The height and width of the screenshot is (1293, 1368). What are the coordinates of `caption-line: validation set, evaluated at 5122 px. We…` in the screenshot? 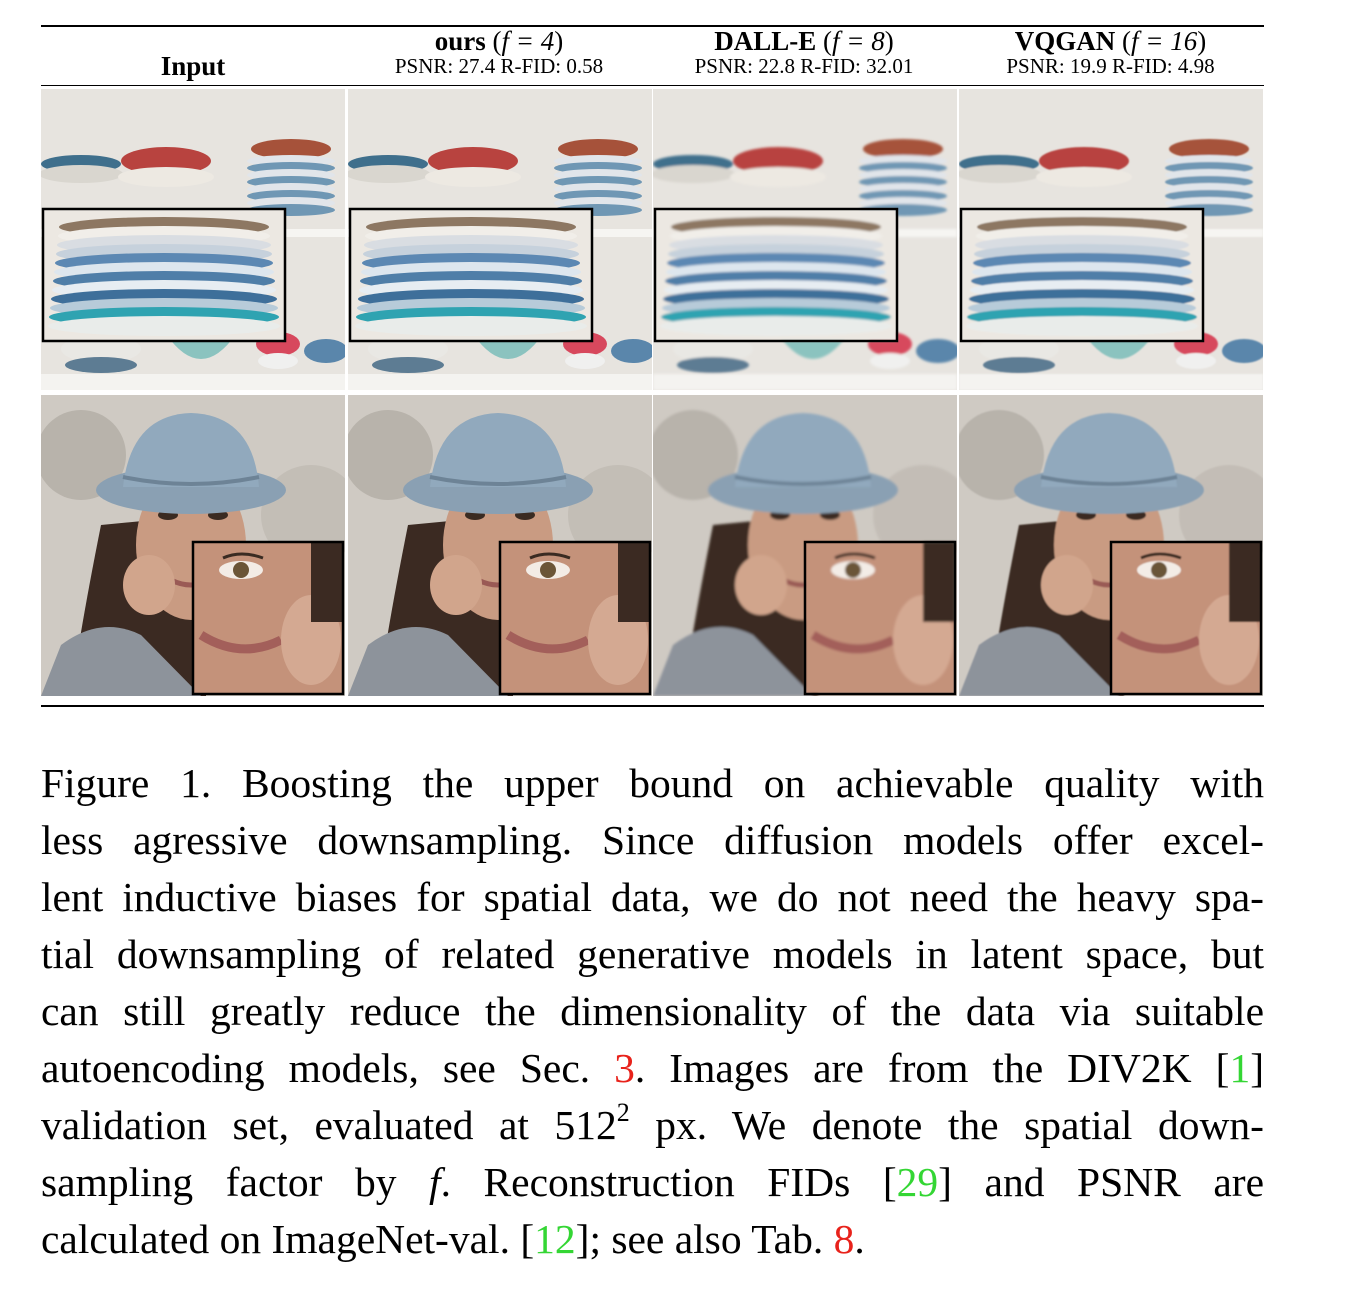 It's located at (652, 1123).